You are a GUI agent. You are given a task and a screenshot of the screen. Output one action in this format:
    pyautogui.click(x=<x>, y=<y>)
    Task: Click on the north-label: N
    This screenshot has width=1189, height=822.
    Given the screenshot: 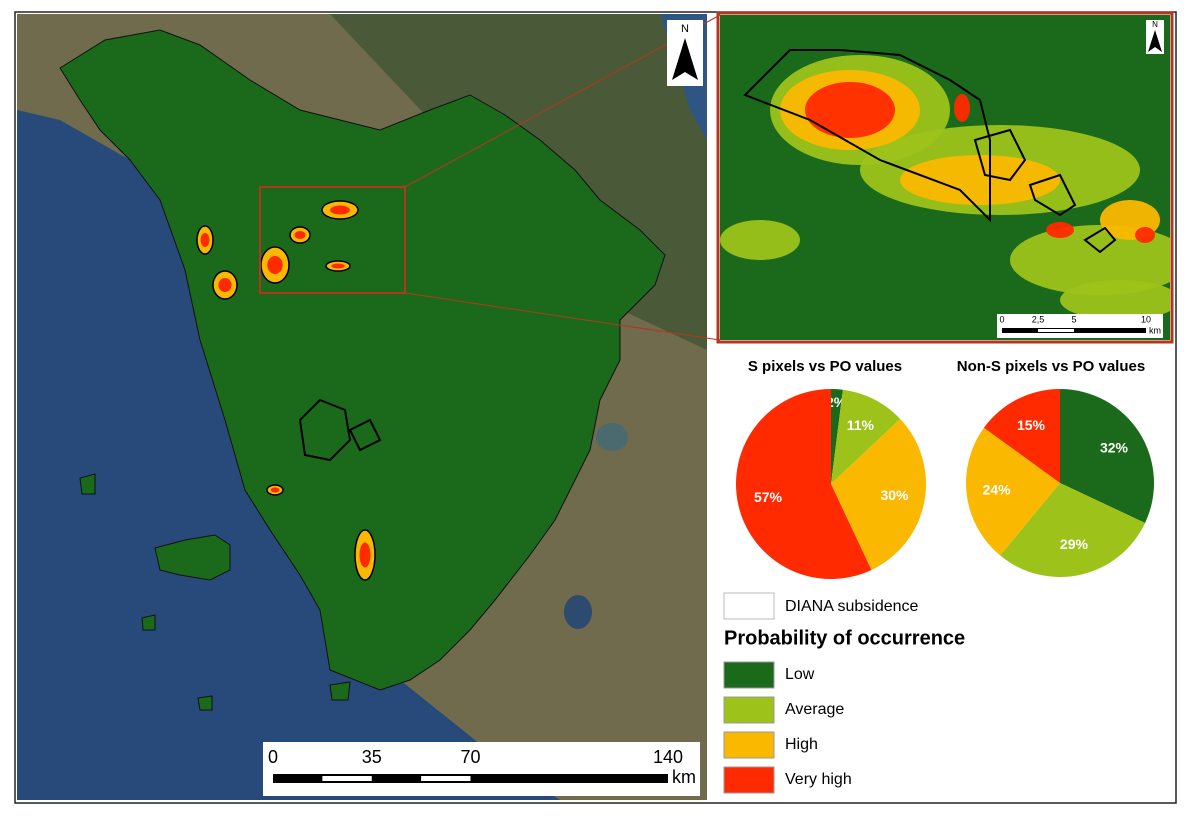 What is the action you would take?
    pyautogui.click(x=685, y=29)
    